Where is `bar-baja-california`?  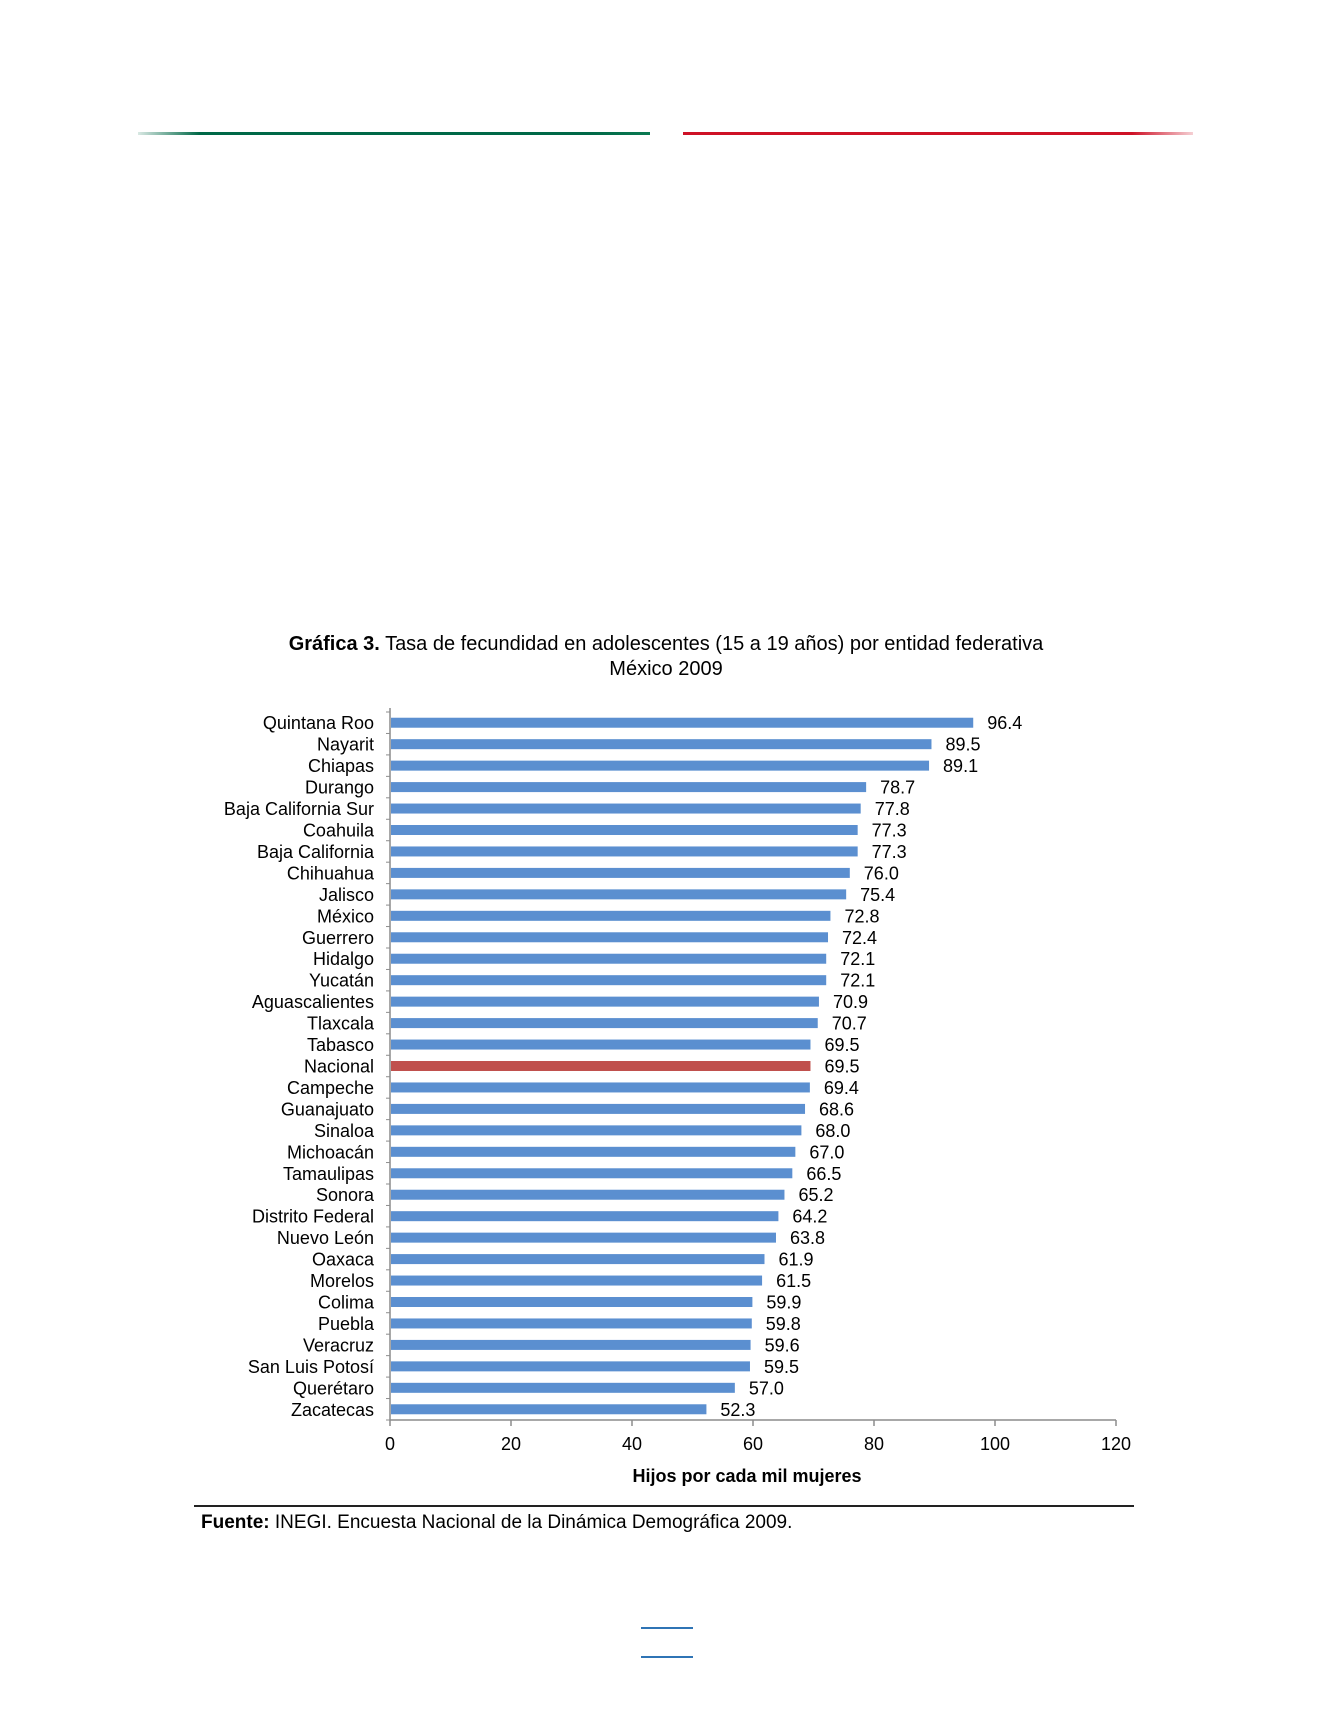 bar-baja-california is located at coordinates (624, 851).